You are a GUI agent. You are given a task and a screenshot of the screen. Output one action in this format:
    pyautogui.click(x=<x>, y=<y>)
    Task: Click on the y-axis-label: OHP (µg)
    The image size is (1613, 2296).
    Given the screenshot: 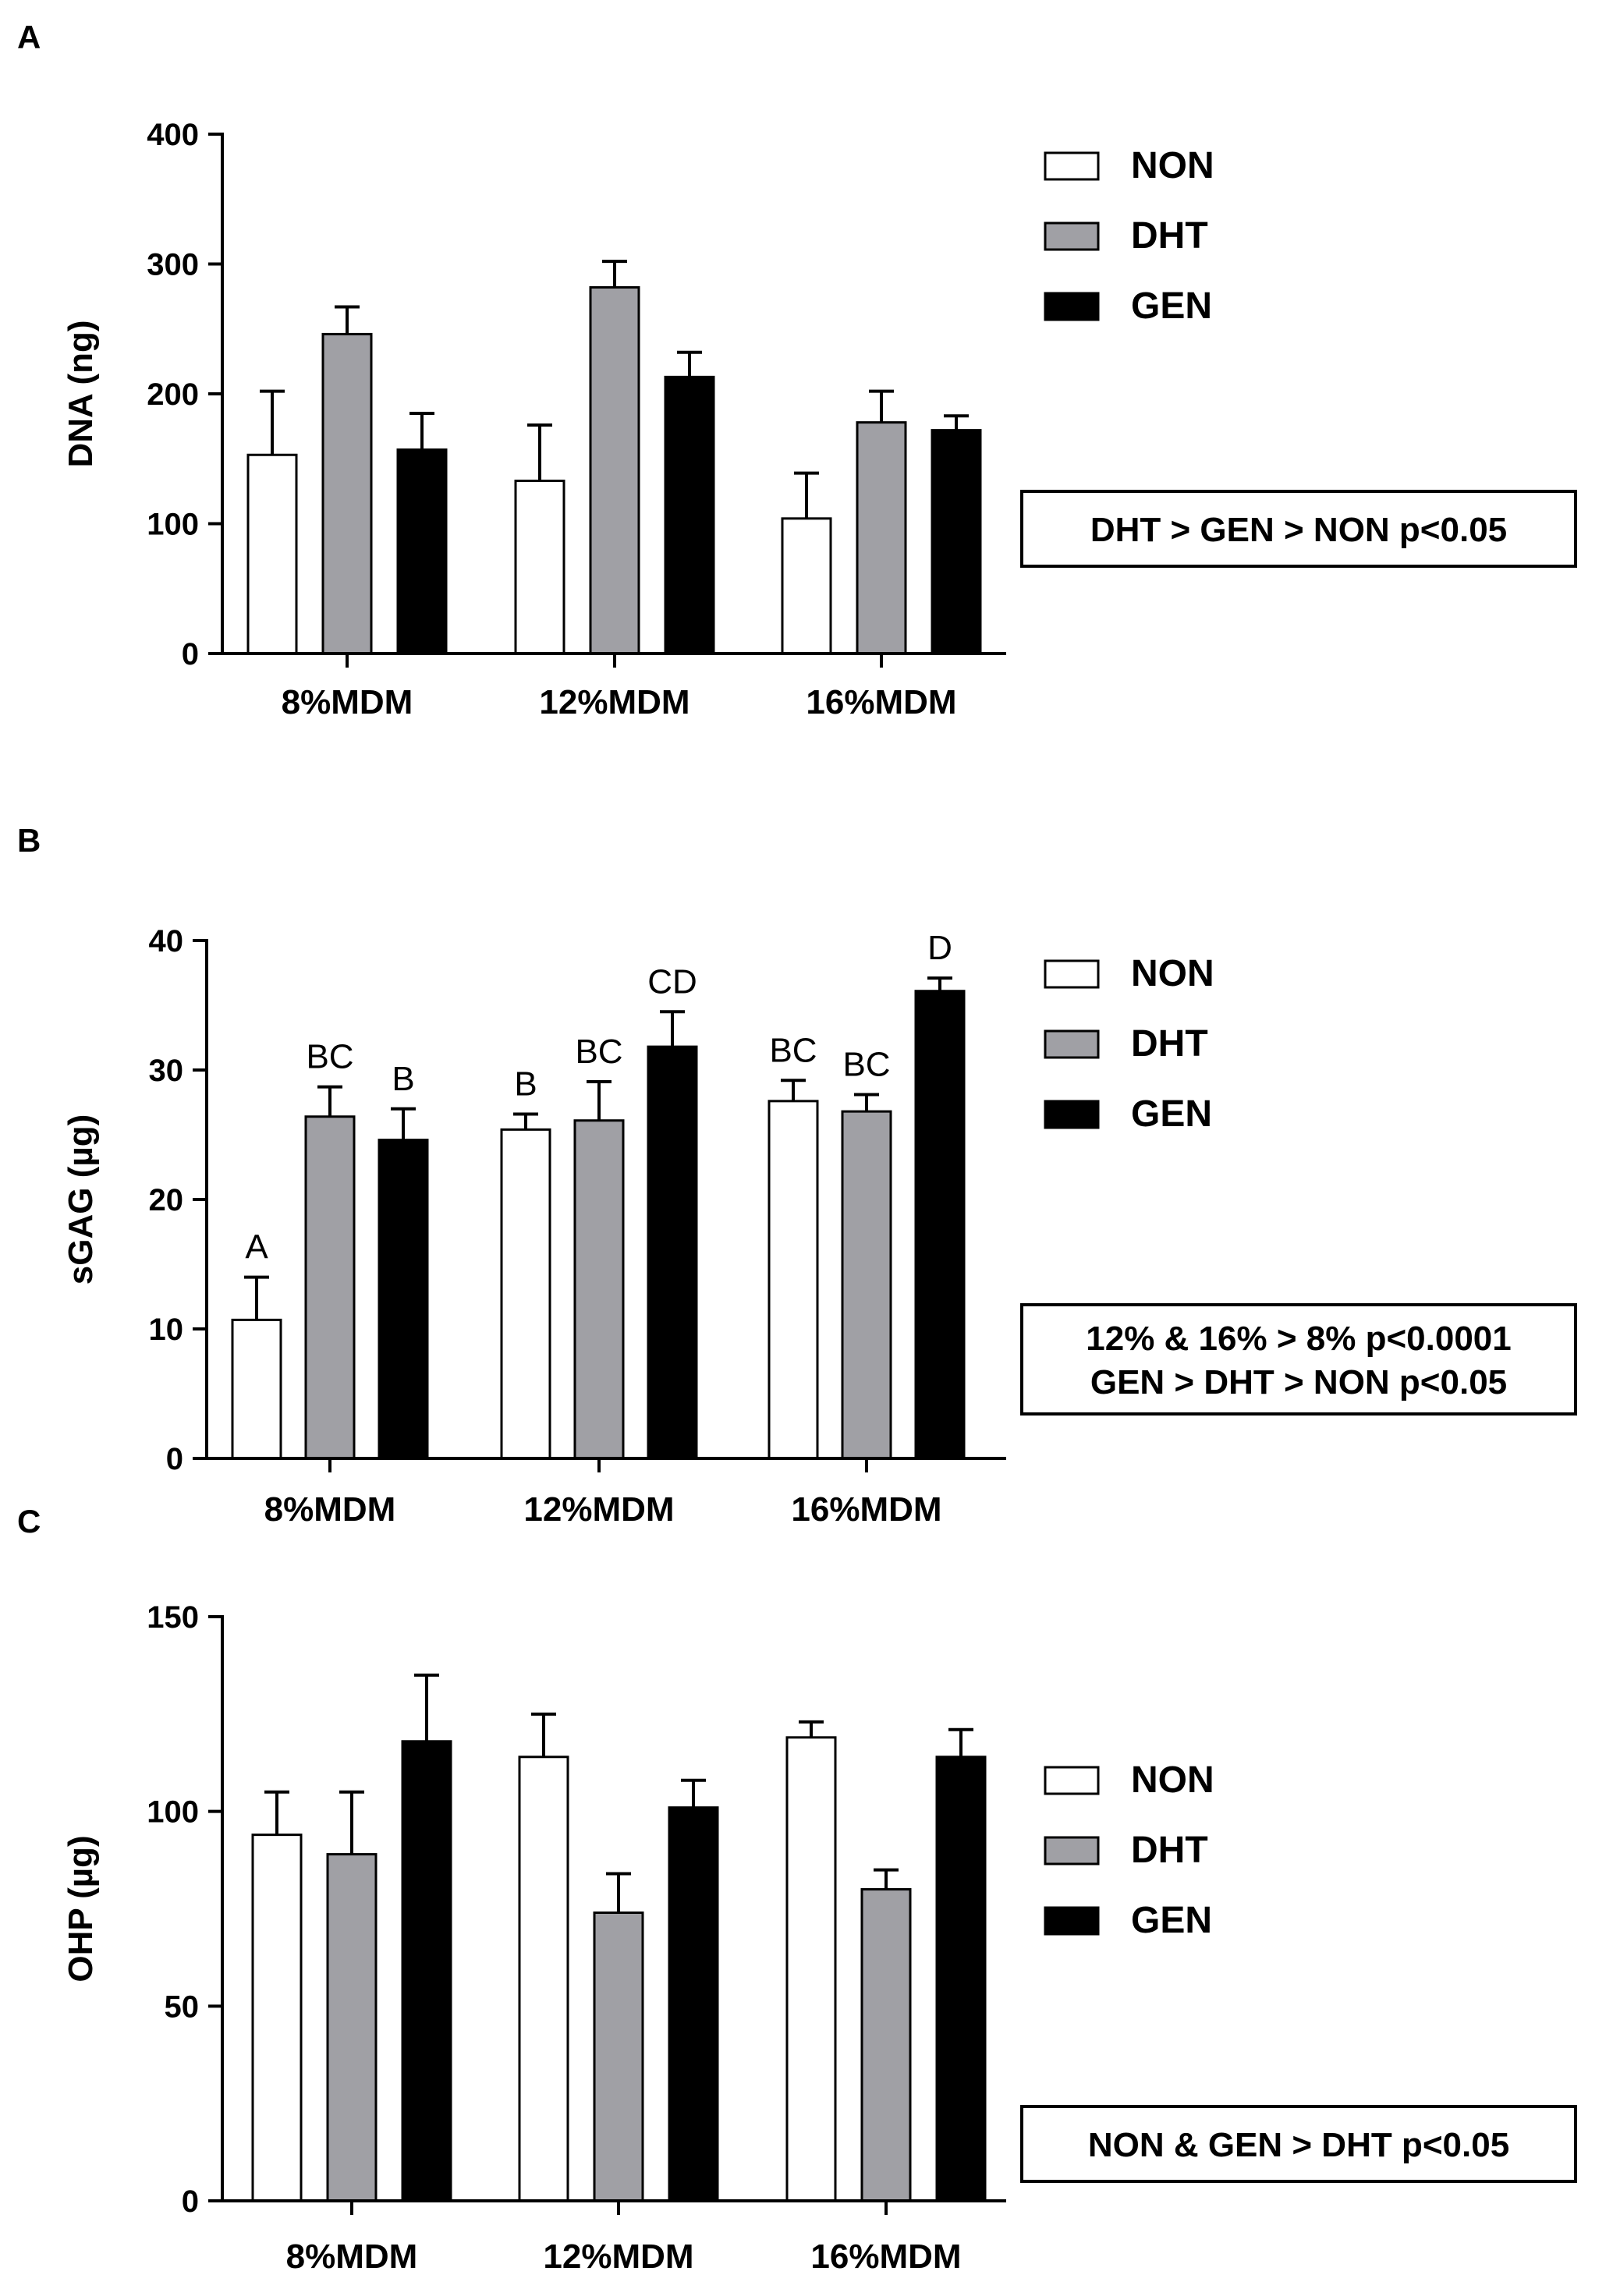 What is the action you would take?
    pyautogui.click(x=81, y=1908)
    